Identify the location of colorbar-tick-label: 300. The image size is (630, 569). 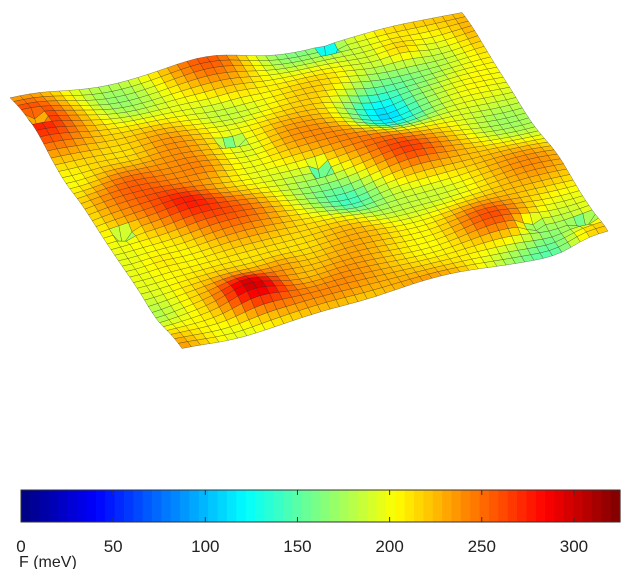
(574, 546).